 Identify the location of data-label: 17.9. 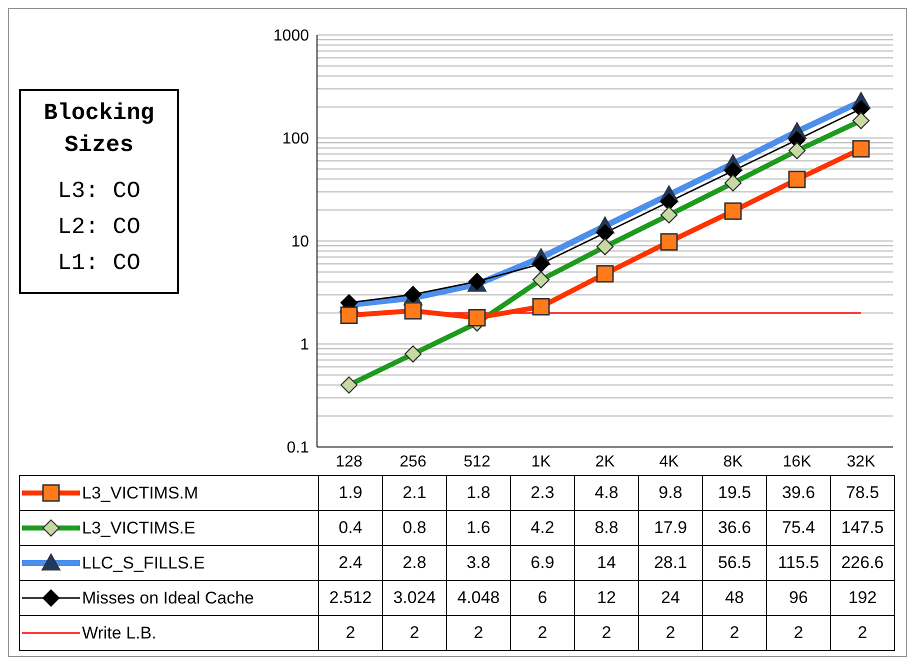
(670, 528).